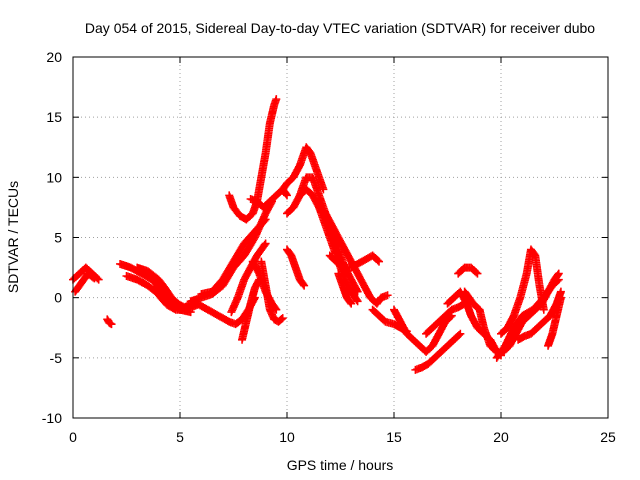 The height and width of the screenshot is (480, 640). What do you see at coordinates (73, 437) in the screenshot?
I see `x-tick-label: 0` at bounding box center [73, 437].